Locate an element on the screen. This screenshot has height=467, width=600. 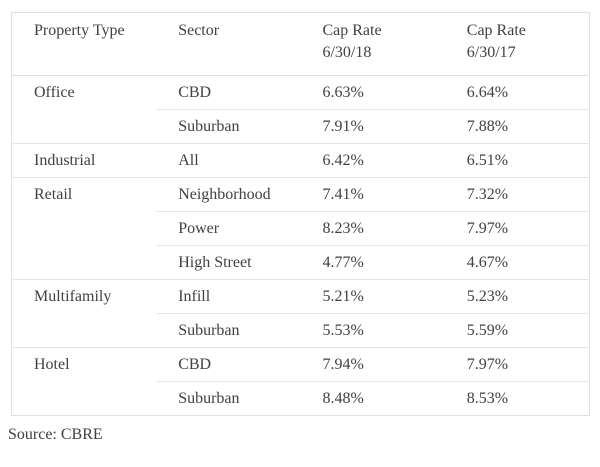
cap-rate-2018-cell: 4.77% is located at coordinates (372, 262).